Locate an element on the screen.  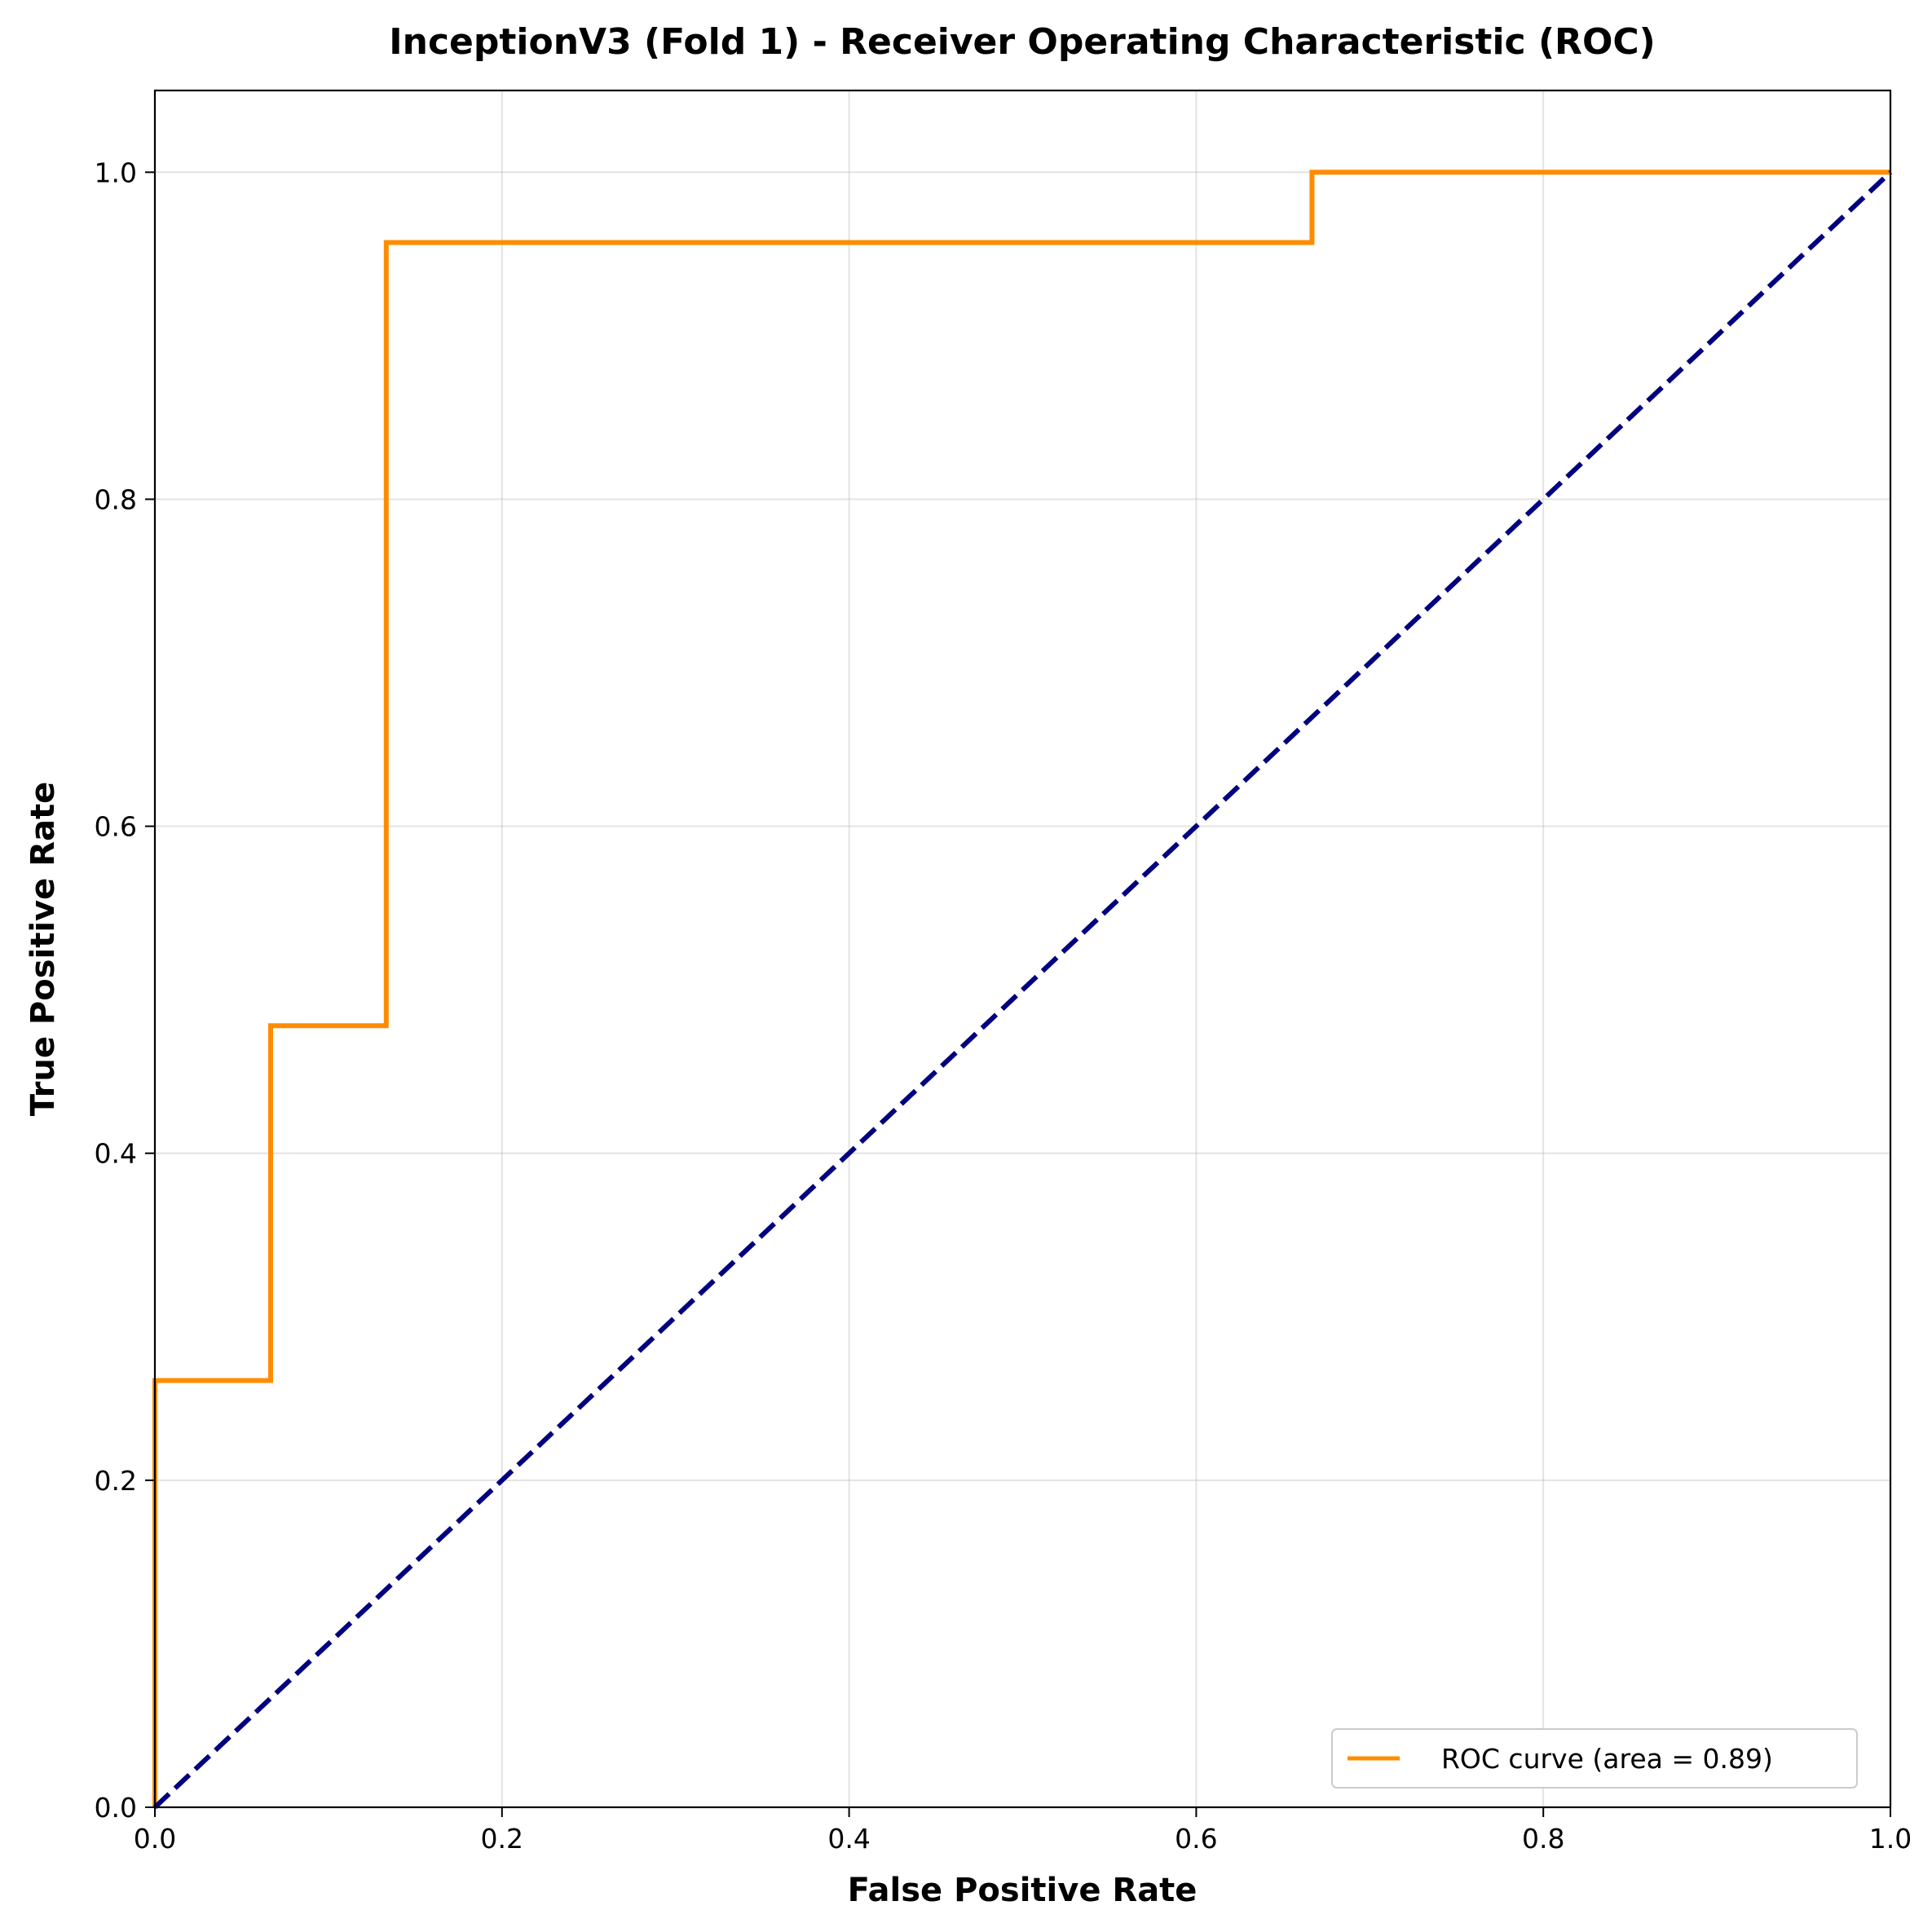
x-tick-label: 0.0 is located at coordinates (155, 1839).